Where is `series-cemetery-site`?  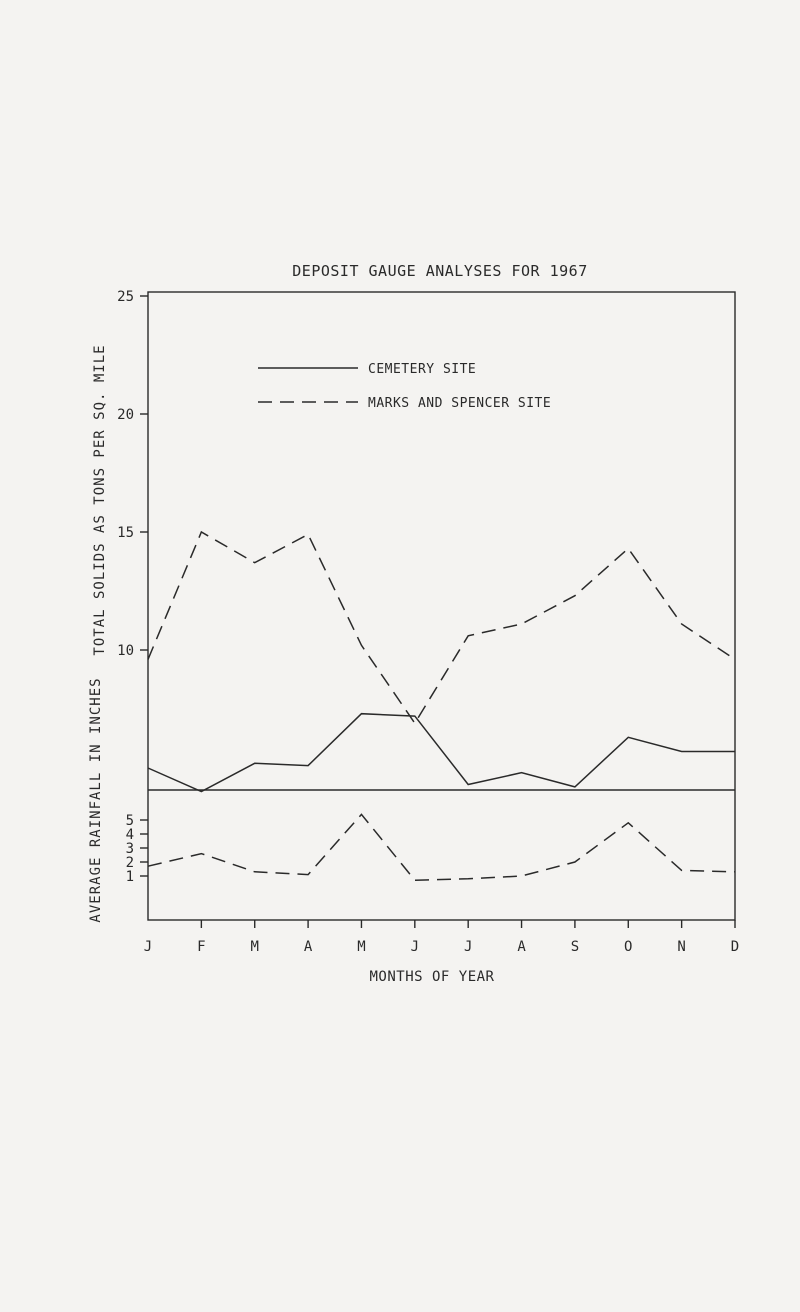
series-cemetery-site is located at coordinates (441, 752).